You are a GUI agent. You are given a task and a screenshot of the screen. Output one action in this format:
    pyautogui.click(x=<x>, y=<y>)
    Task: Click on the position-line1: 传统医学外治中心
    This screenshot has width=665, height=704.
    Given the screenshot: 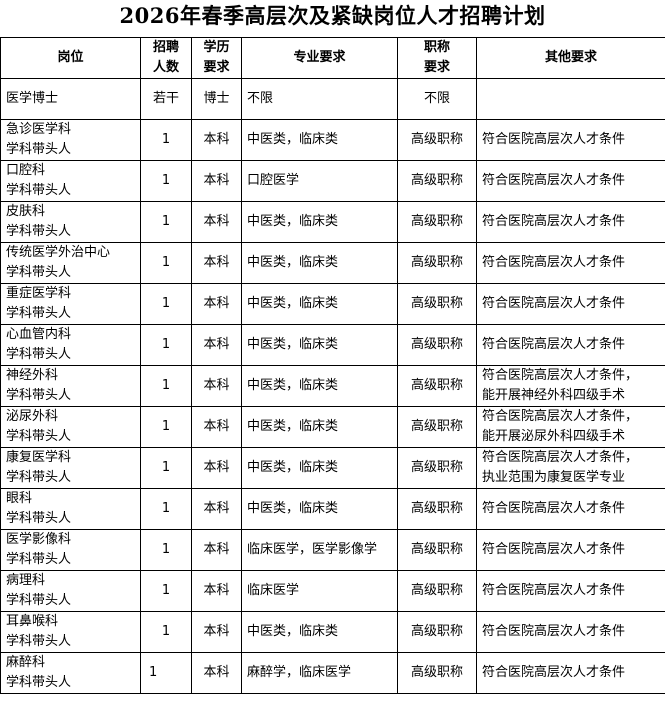 What is the action you would take?
    pyautogui.click(x=58, y=252)
    